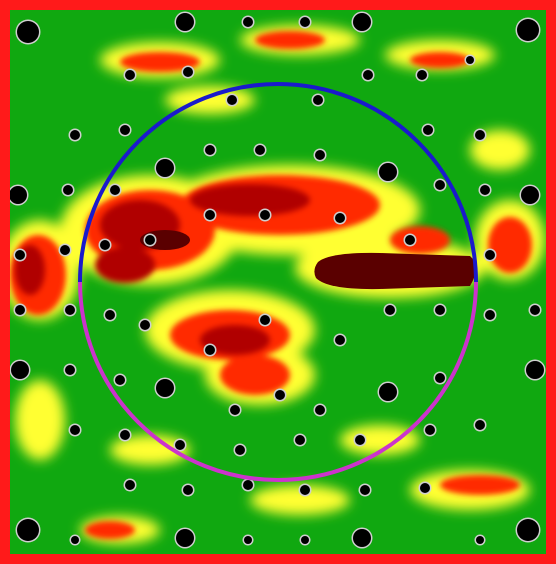 The width and height of the screenshot is (556, 564). I want to click on heat-peak, so click(395, 271).